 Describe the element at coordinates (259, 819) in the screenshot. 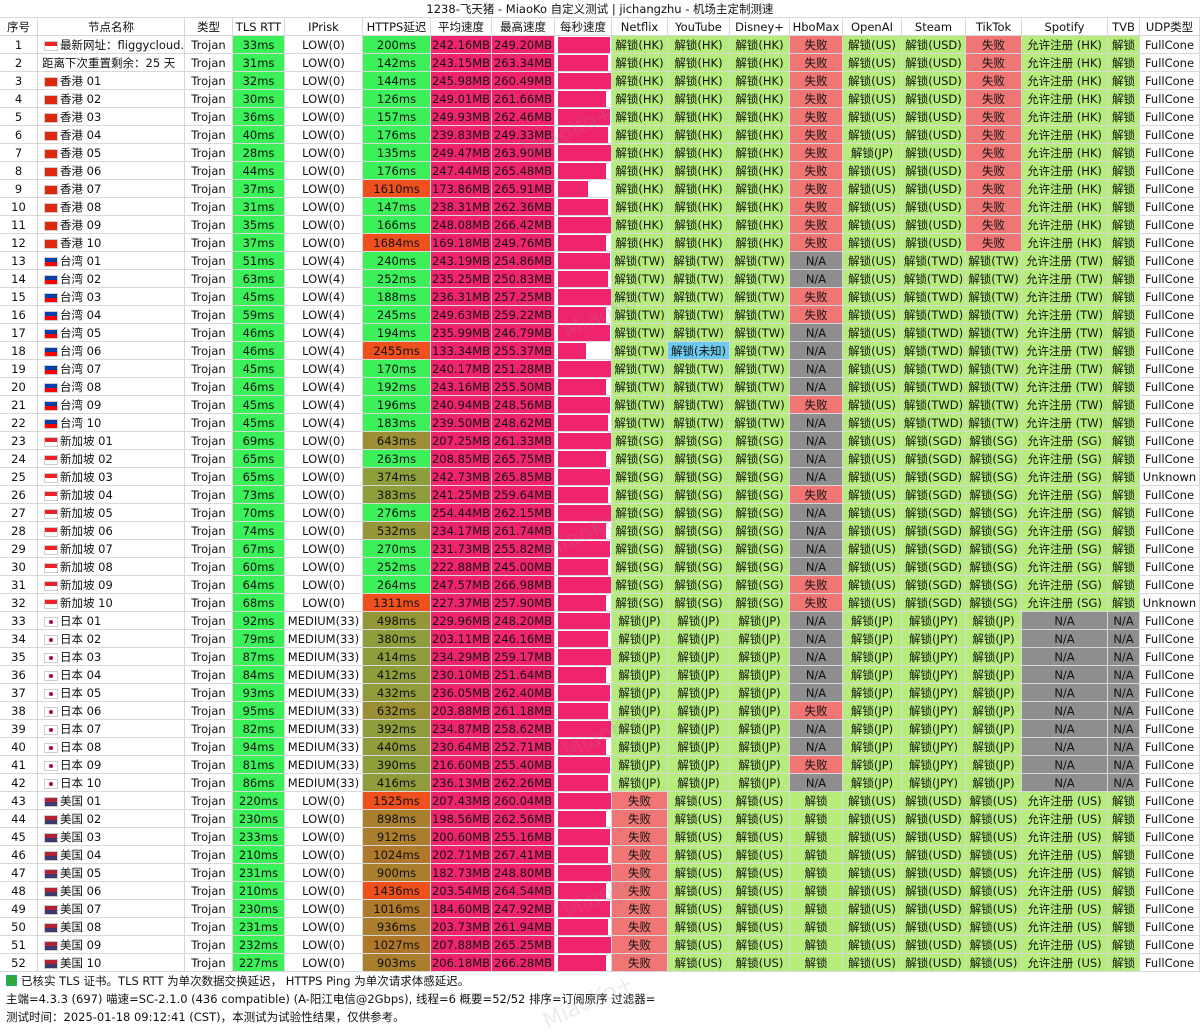

I see `cell: 230ms` at that location.